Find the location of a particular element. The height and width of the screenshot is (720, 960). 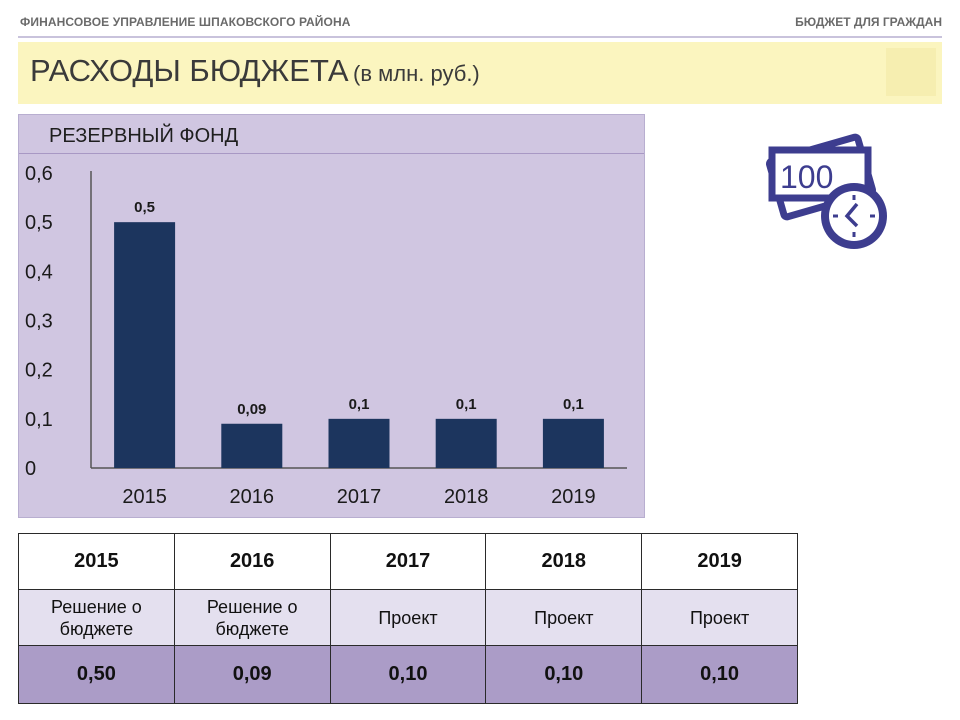

x-tick-label: 2015 is located at coordinates (144, 497).